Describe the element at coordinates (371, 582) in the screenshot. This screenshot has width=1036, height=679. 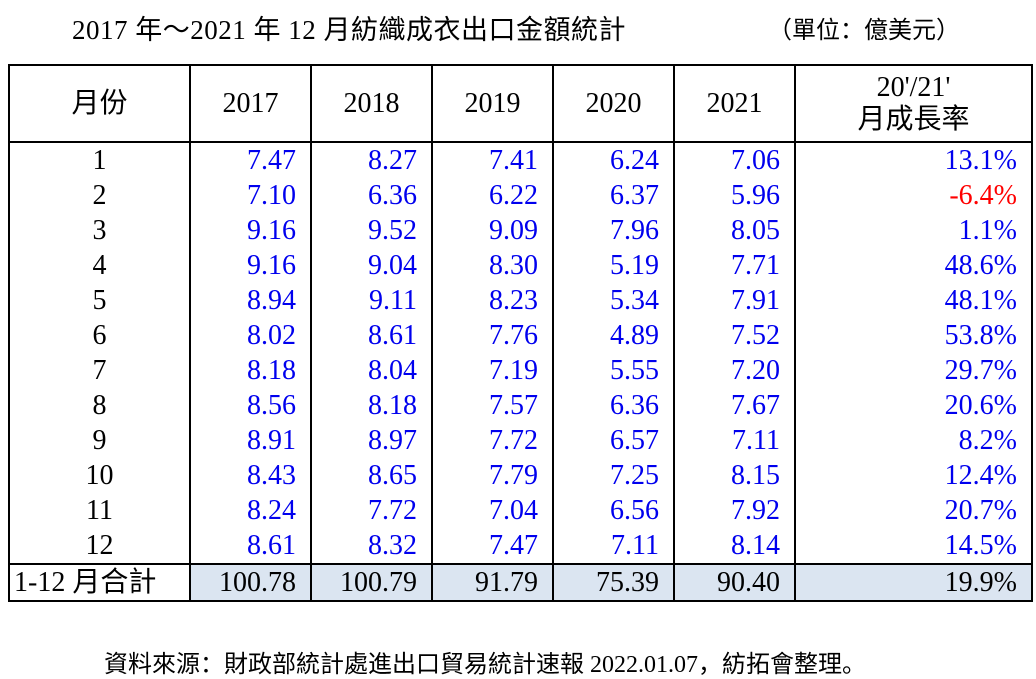
I see `total-value-cell: 100.79` at that location.